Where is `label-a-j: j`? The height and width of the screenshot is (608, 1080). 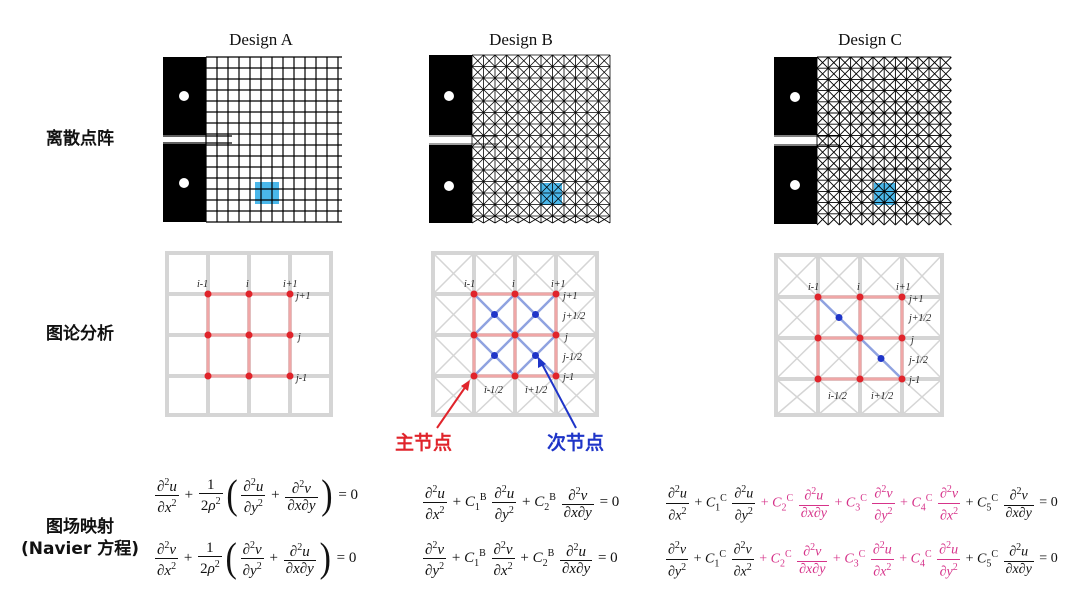 label-a-j: j is located at coordinates (298, 337).